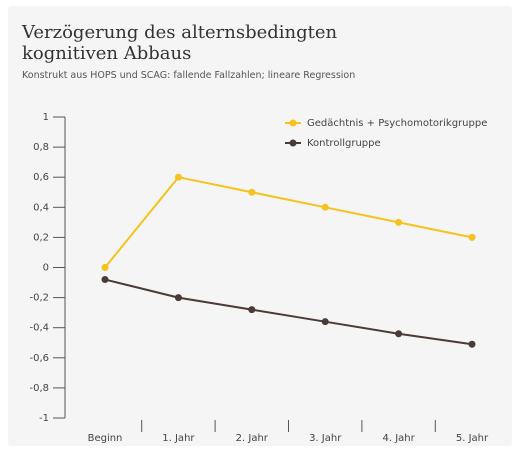  What do you see at coordinates (41, 237) in the screenshot?
I see `y-tick-label: 0,2` at bounding box center [41, 237].